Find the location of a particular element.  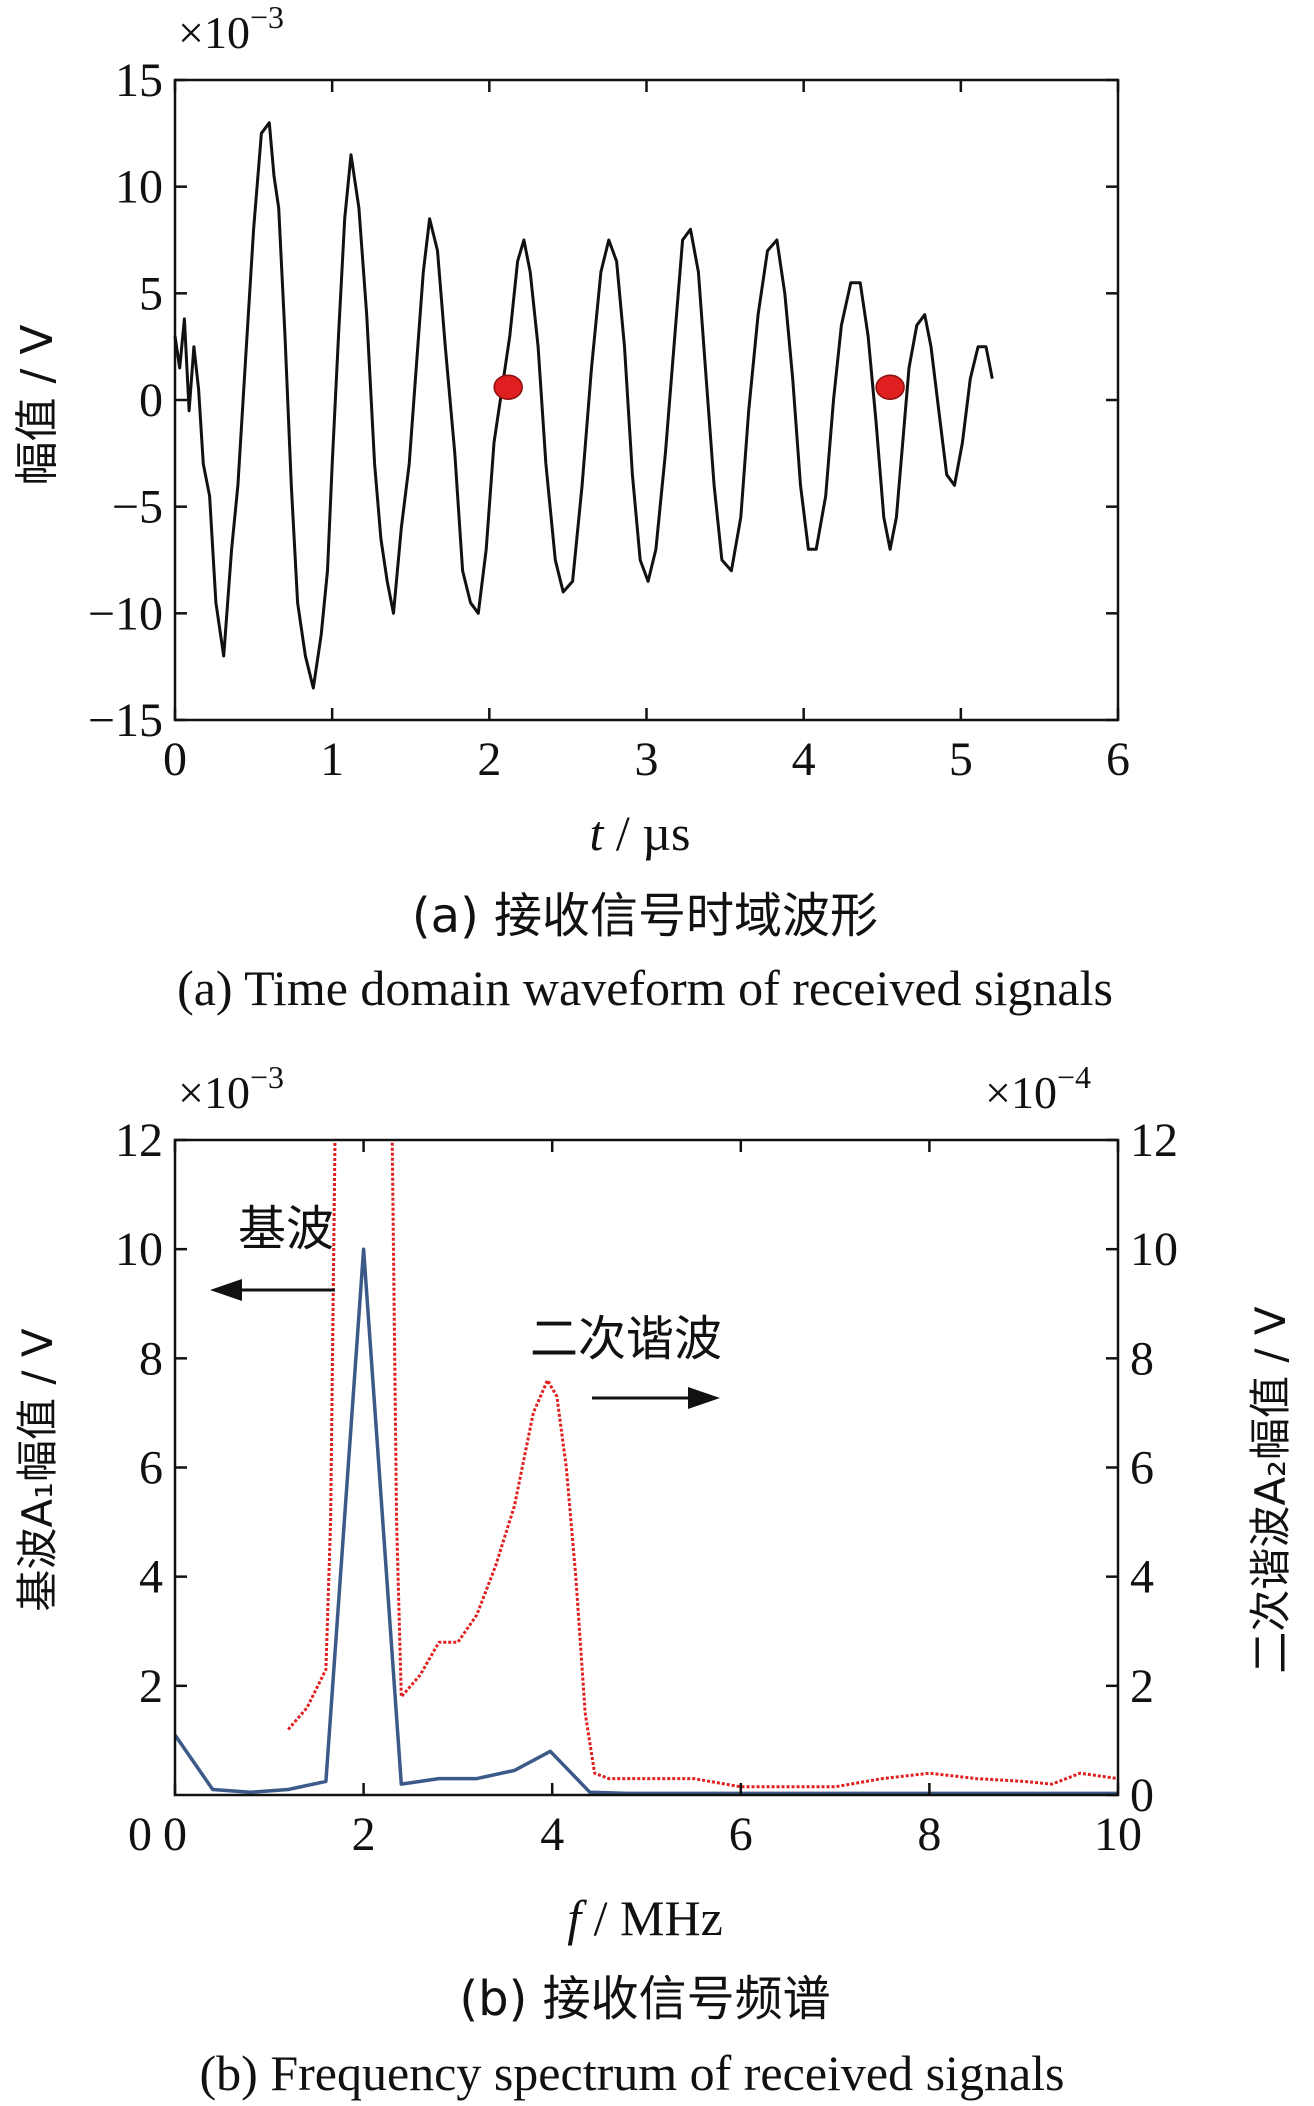

y-tick-label: 5 is located at coordinates (151, 293).